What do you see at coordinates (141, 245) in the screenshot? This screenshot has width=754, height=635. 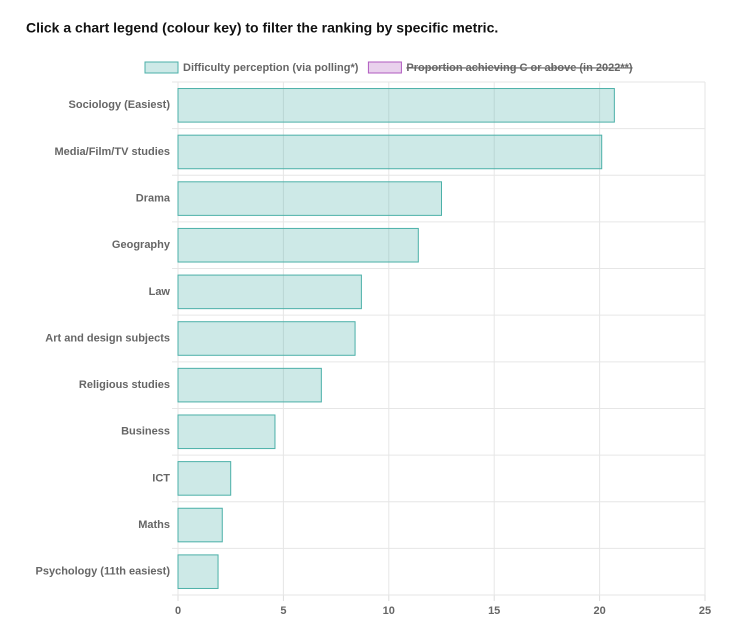 I see `y-tick-label: Geography` at bounding box center [141, 245].